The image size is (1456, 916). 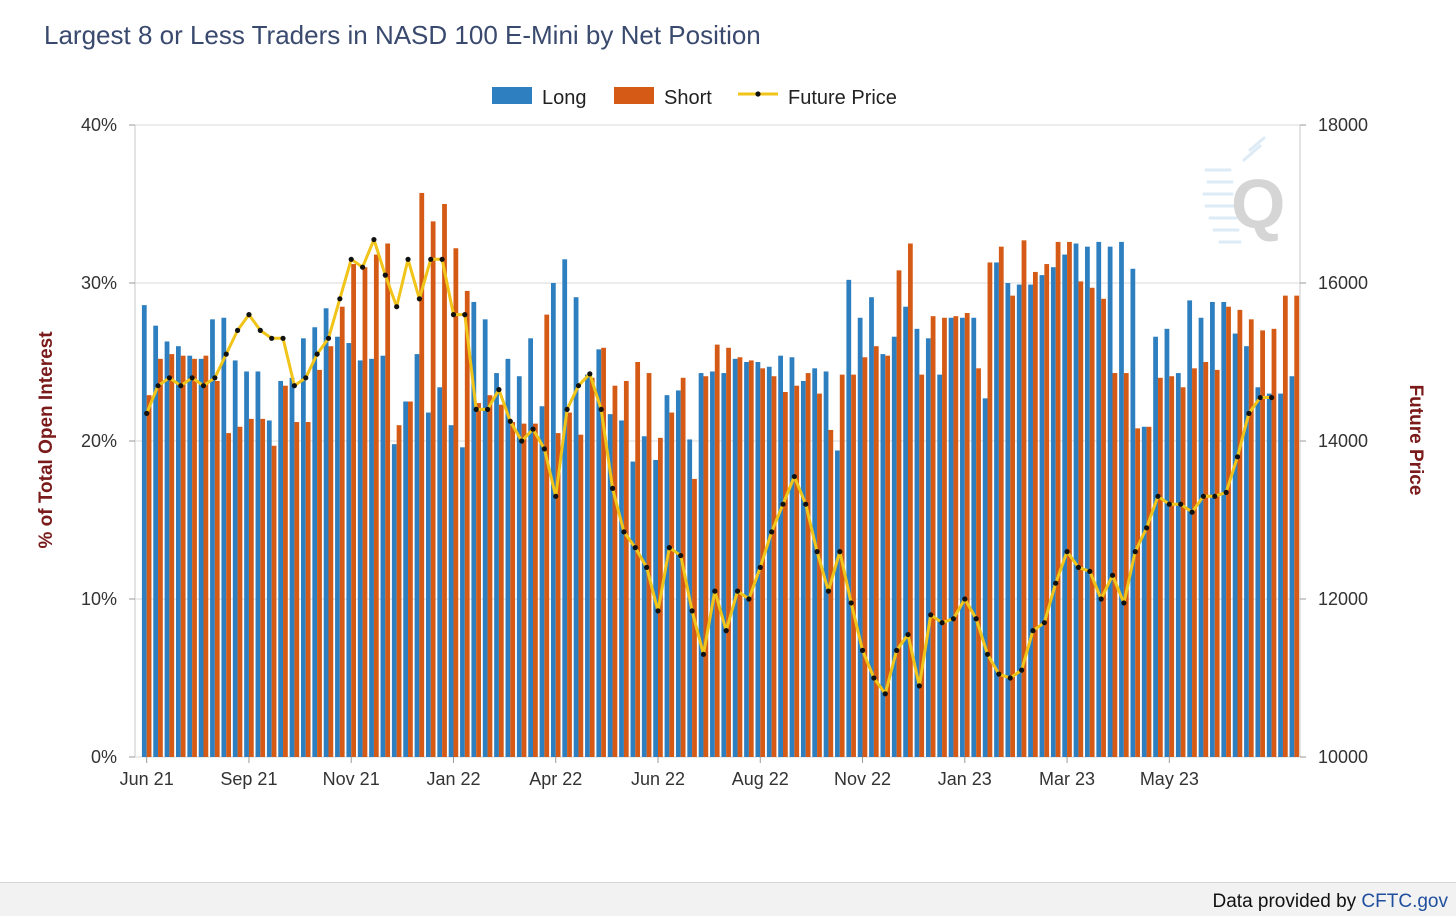 I want to click on y2-tick-label: 10000, so click(x=1343, y=757).